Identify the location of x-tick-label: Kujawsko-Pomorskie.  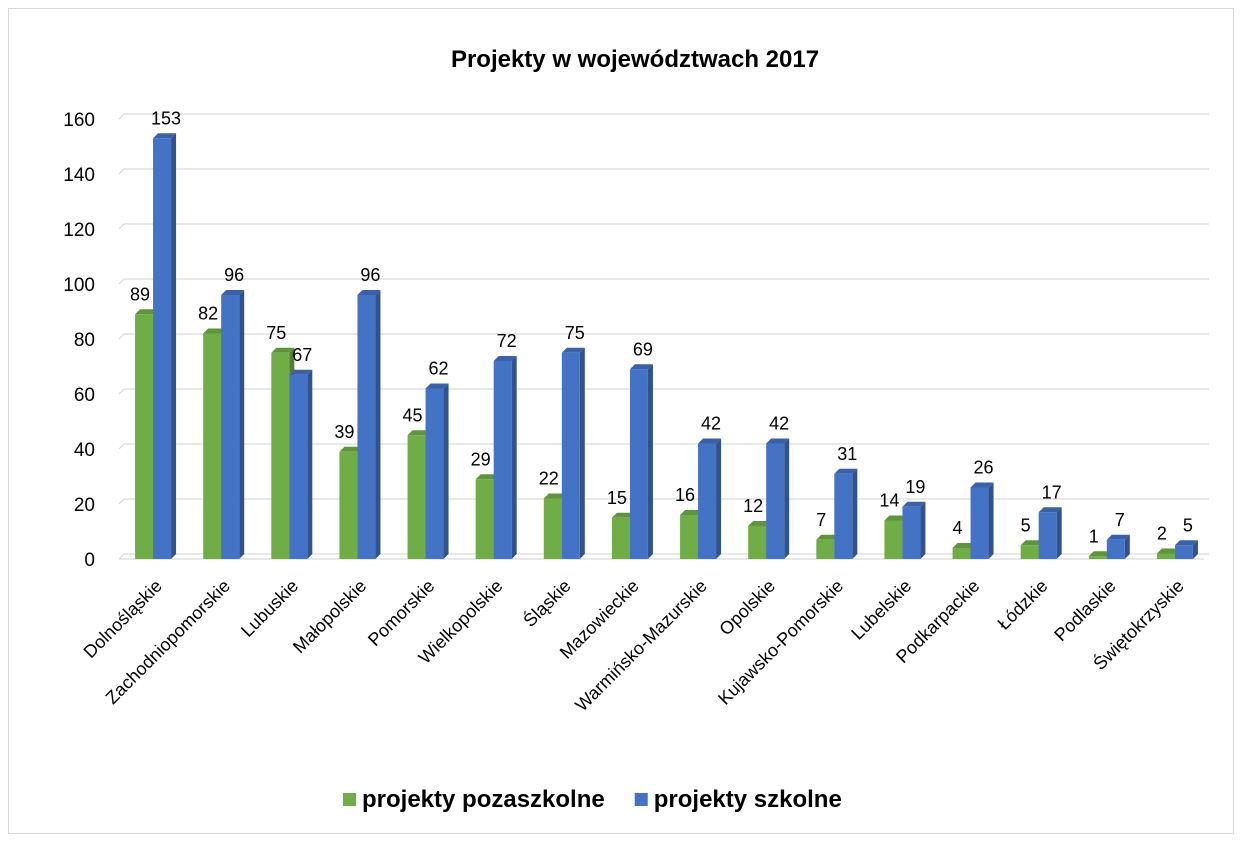
(780, 642).